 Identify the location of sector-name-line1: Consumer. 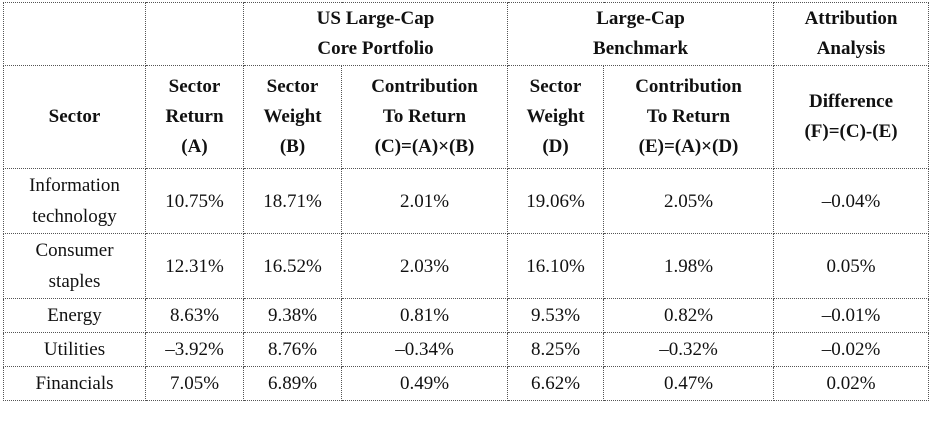
(74, 250).